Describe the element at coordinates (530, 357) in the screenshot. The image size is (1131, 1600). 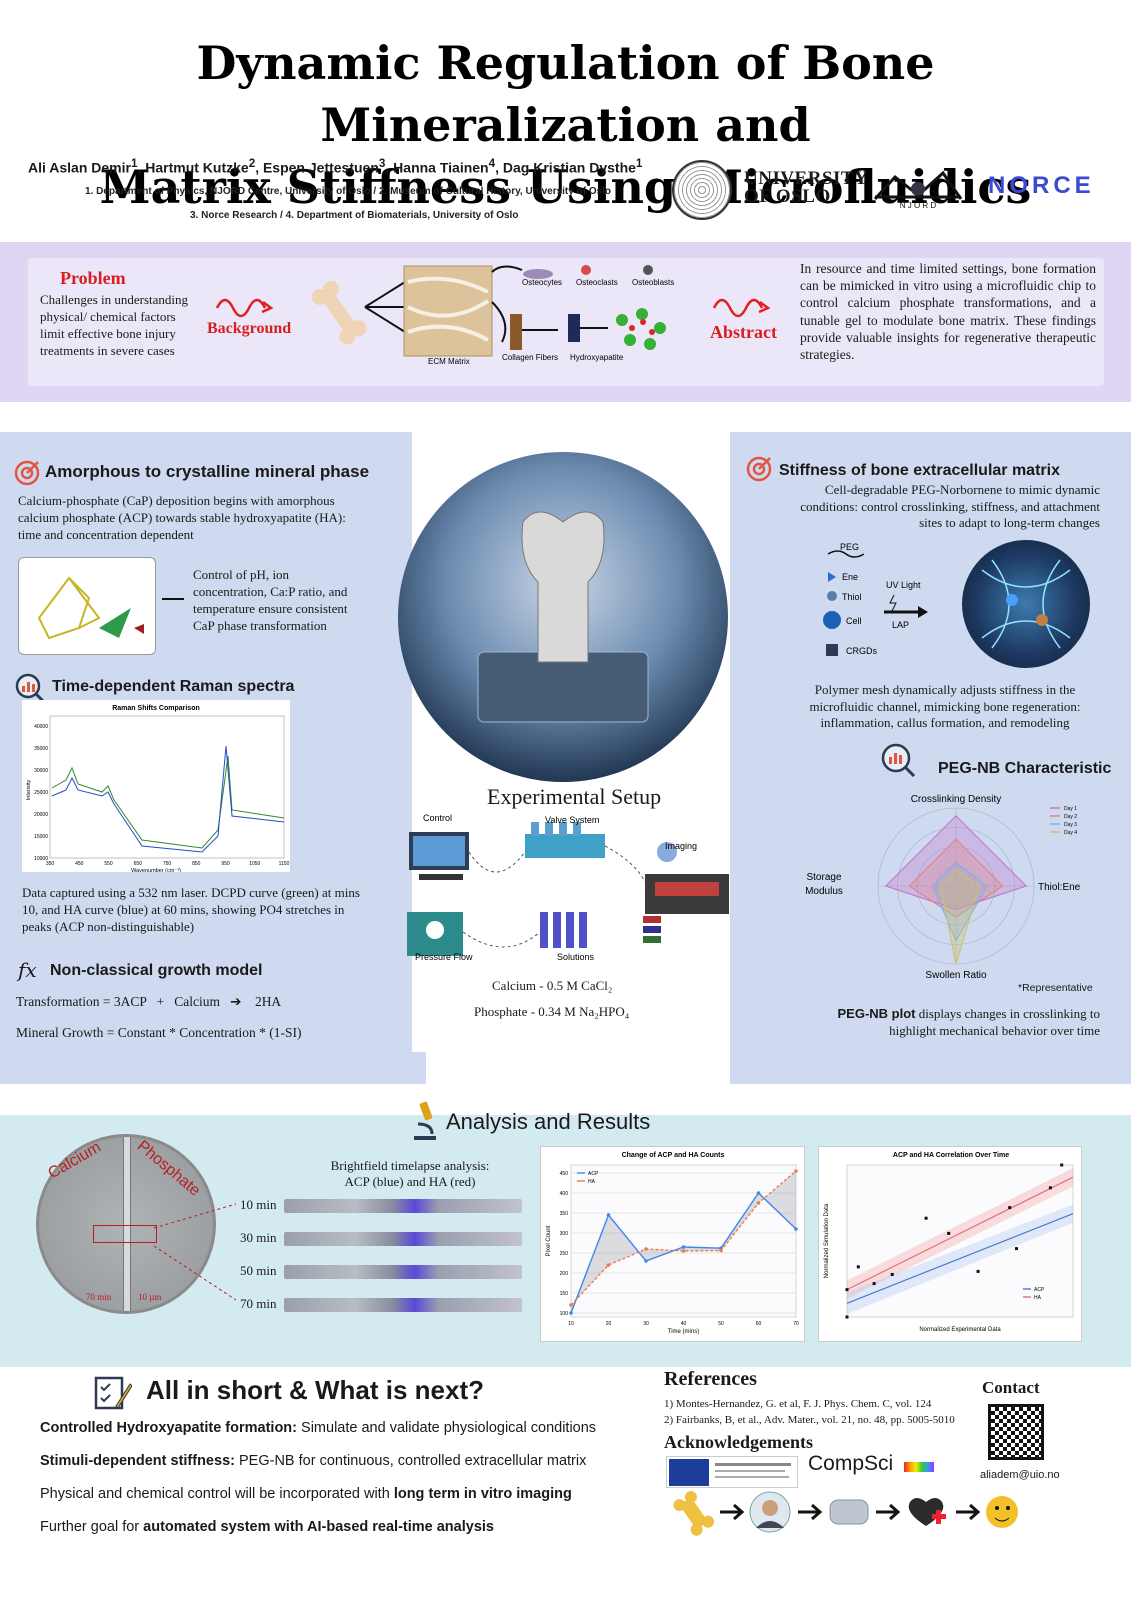
I see `collagen-label: Collagen Fibers` at that location.